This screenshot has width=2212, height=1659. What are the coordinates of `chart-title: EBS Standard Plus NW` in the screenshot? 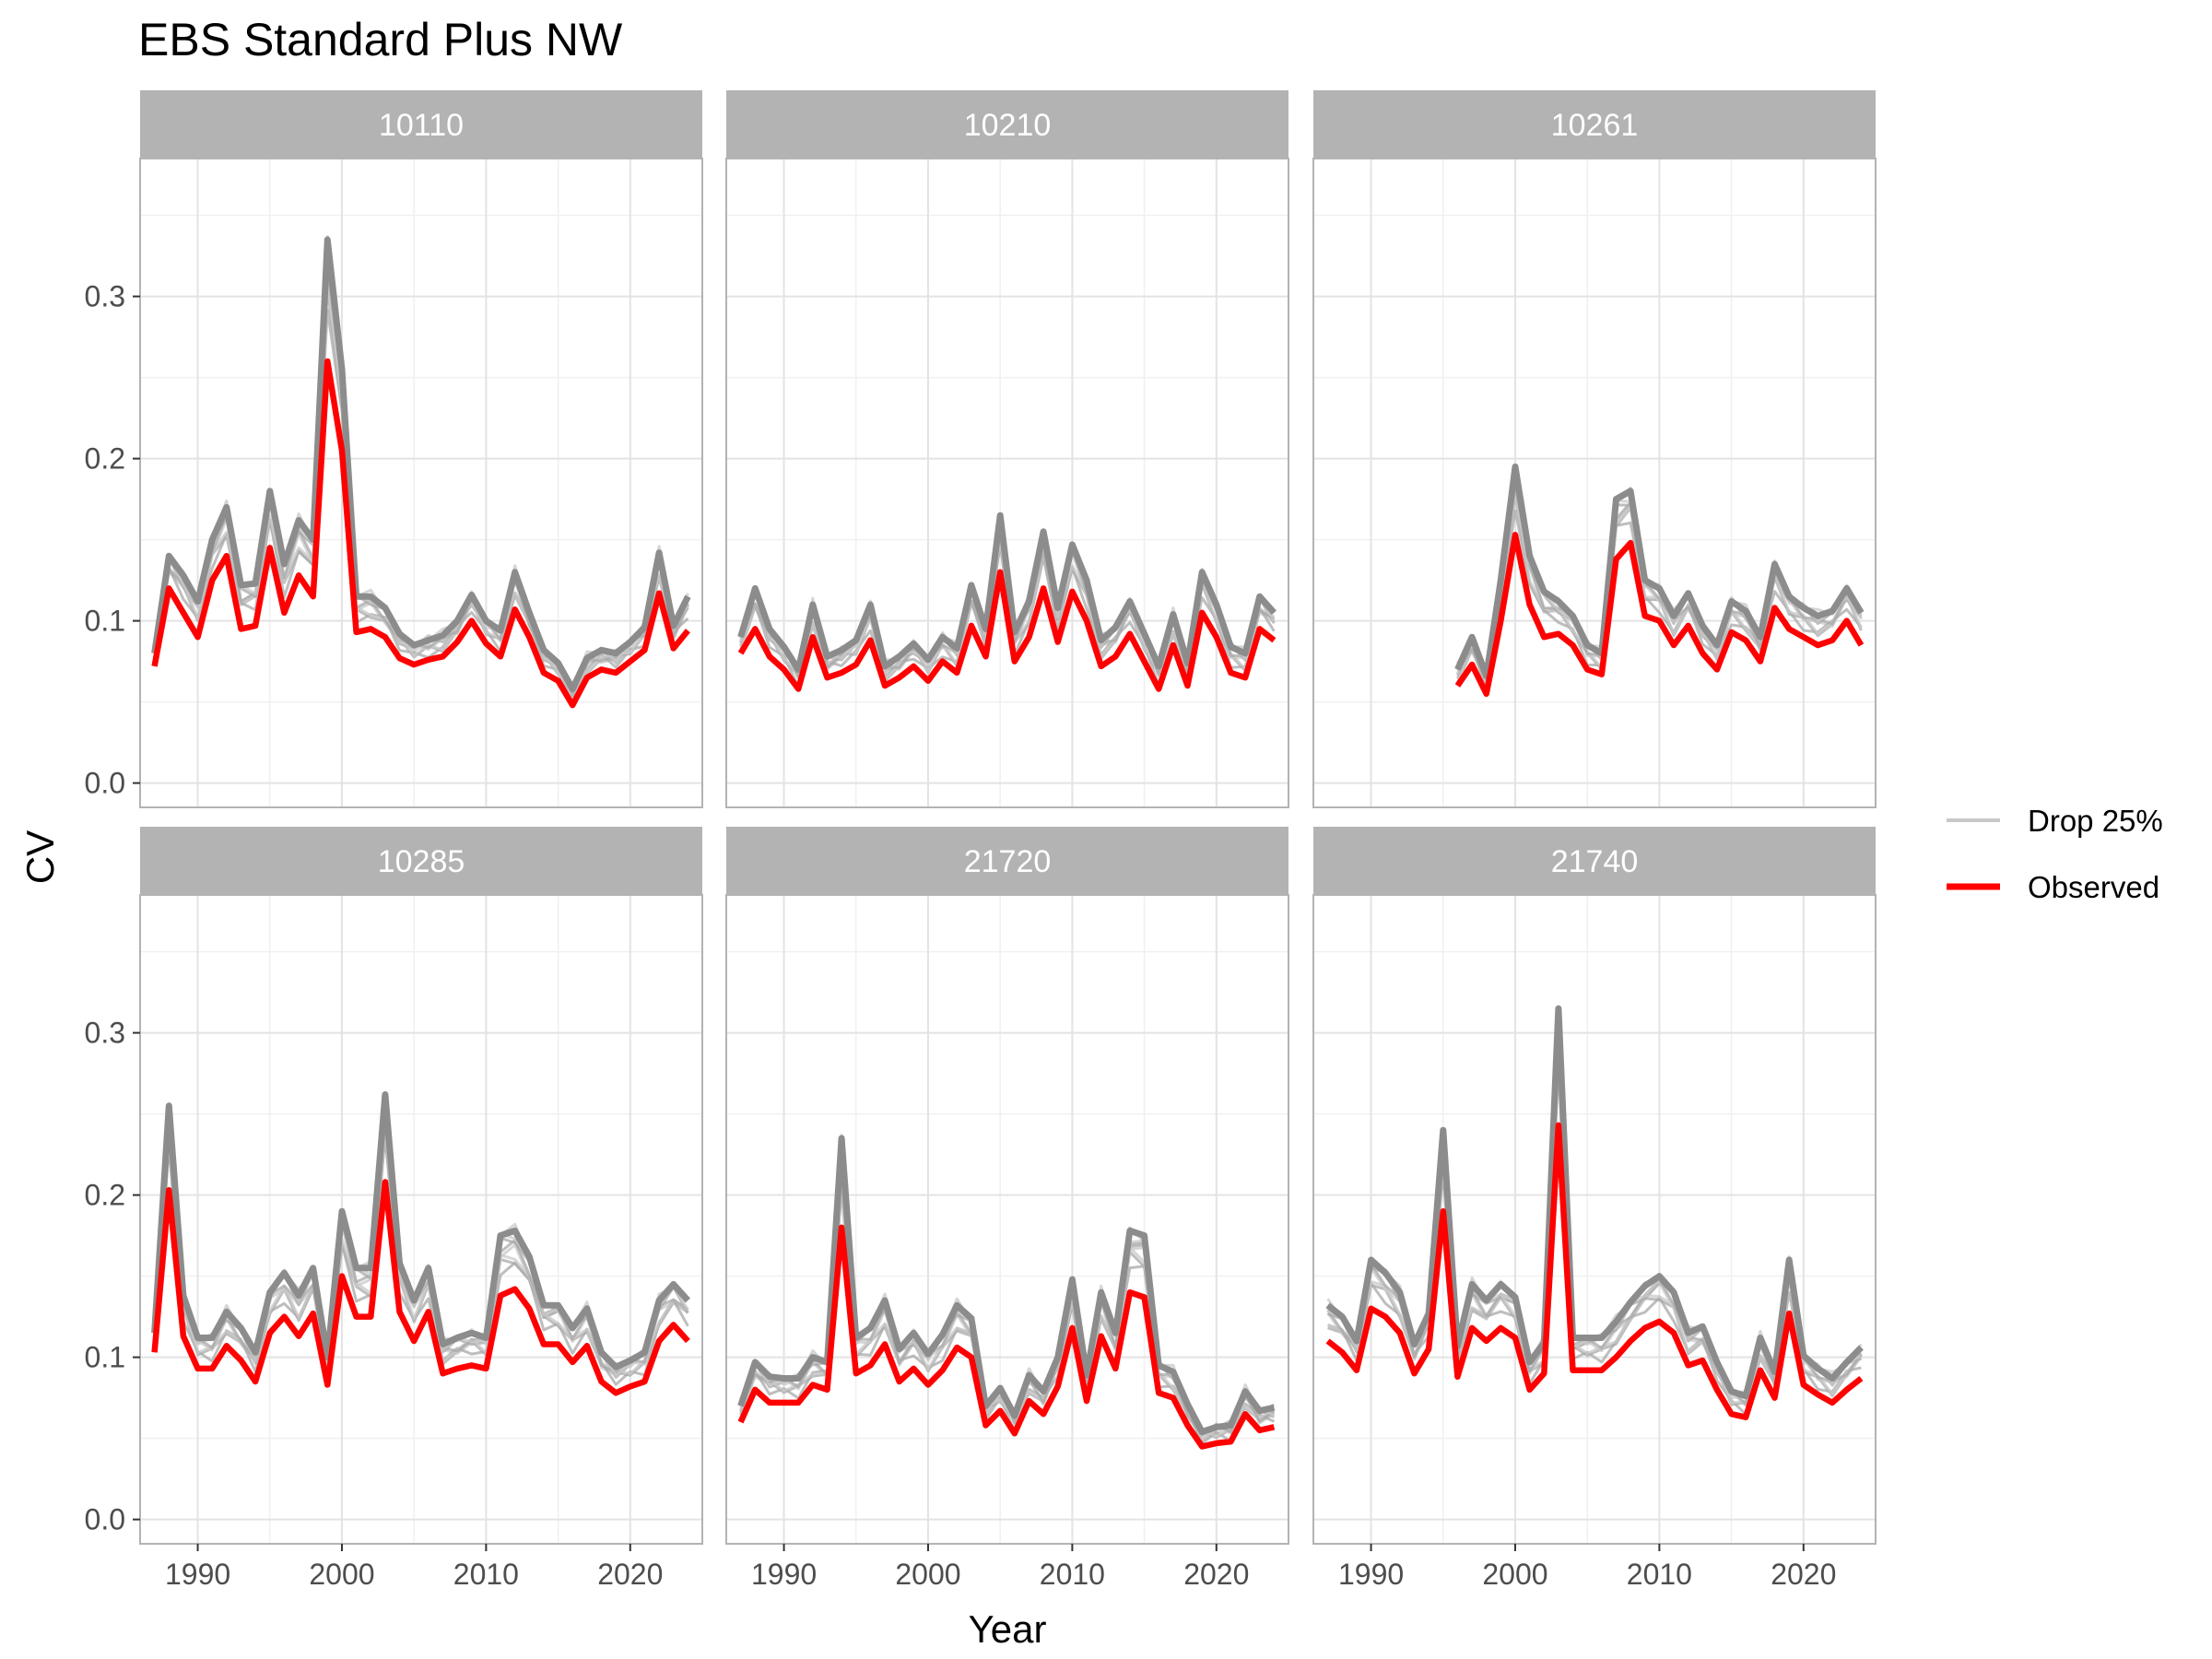 It's located at (380, 39).